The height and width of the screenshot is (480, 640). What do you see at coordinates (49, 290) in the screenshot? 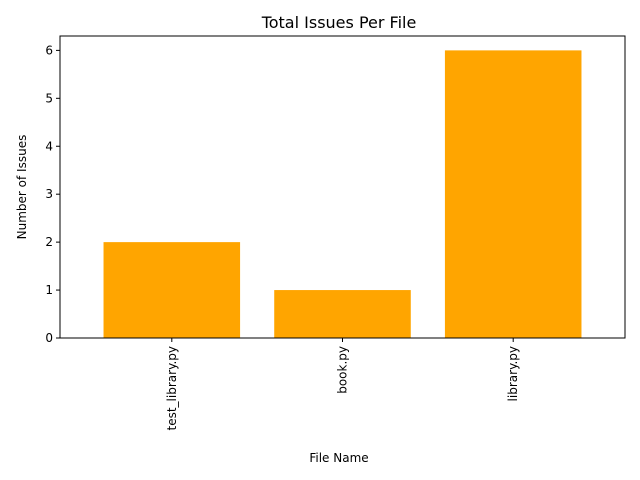
I see `y-tick-label: 1` at bounding box center [49, 290].